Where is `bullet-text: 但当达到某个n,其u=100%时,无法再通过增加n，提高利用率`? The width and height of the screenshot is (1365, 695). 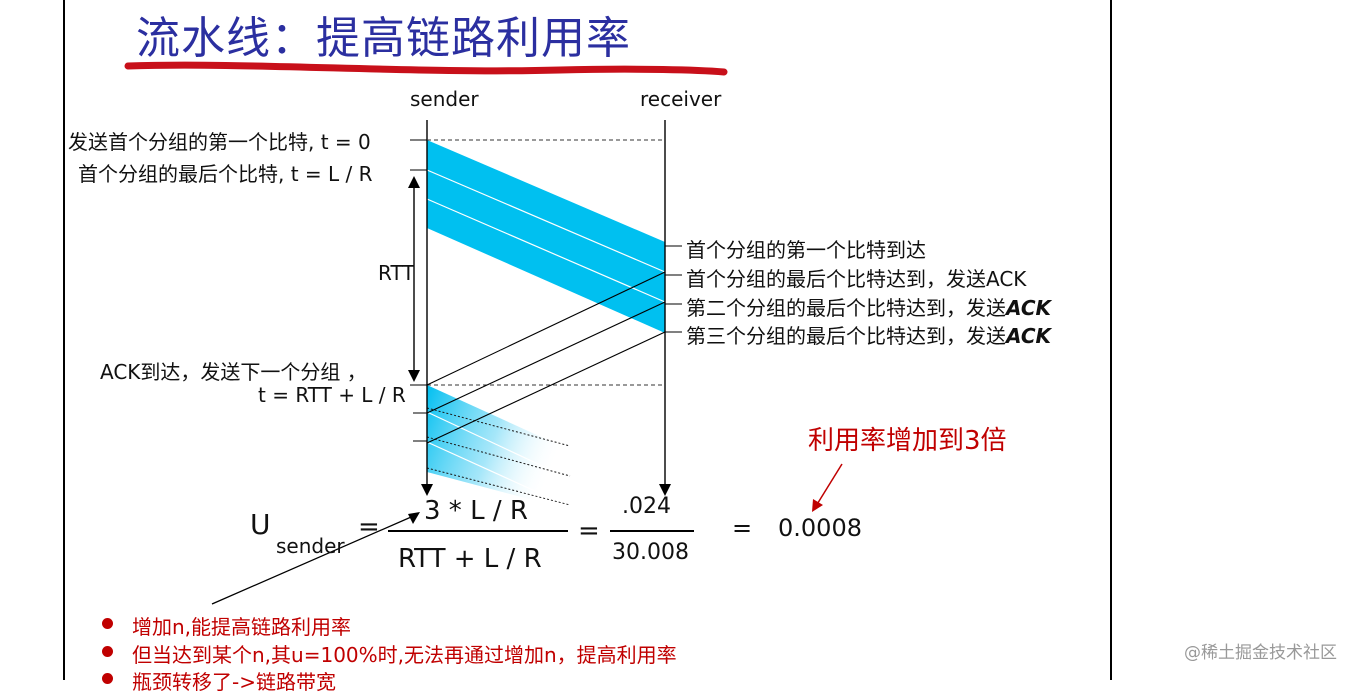
bullet-text: 但当达到某个n,其u=100%时,无法再通过增加n，提高利用率 is located at coordinates (404, 655).